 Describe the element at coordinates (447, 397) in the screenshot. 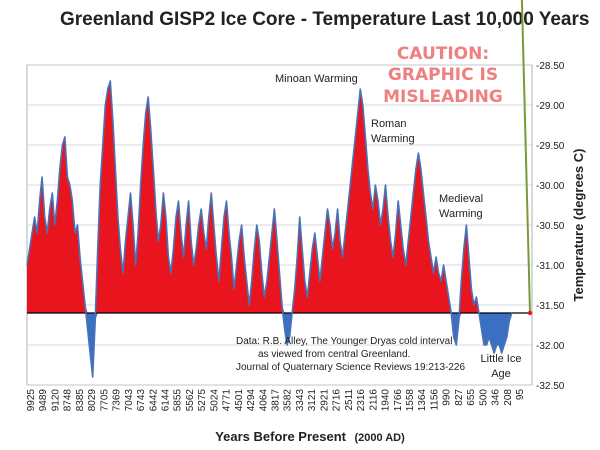

I see `x-tick-label-34: 990` at that location.